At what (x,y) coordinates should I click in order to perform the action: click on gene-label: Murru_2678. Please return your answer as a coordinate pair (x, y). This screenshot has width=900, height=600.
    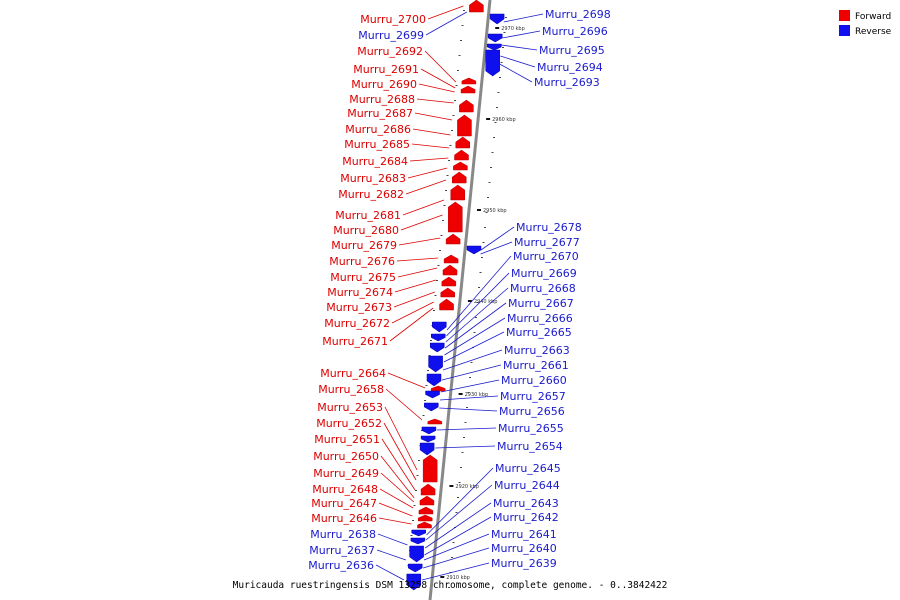
    Looking at the image, I should click on (549, 227).